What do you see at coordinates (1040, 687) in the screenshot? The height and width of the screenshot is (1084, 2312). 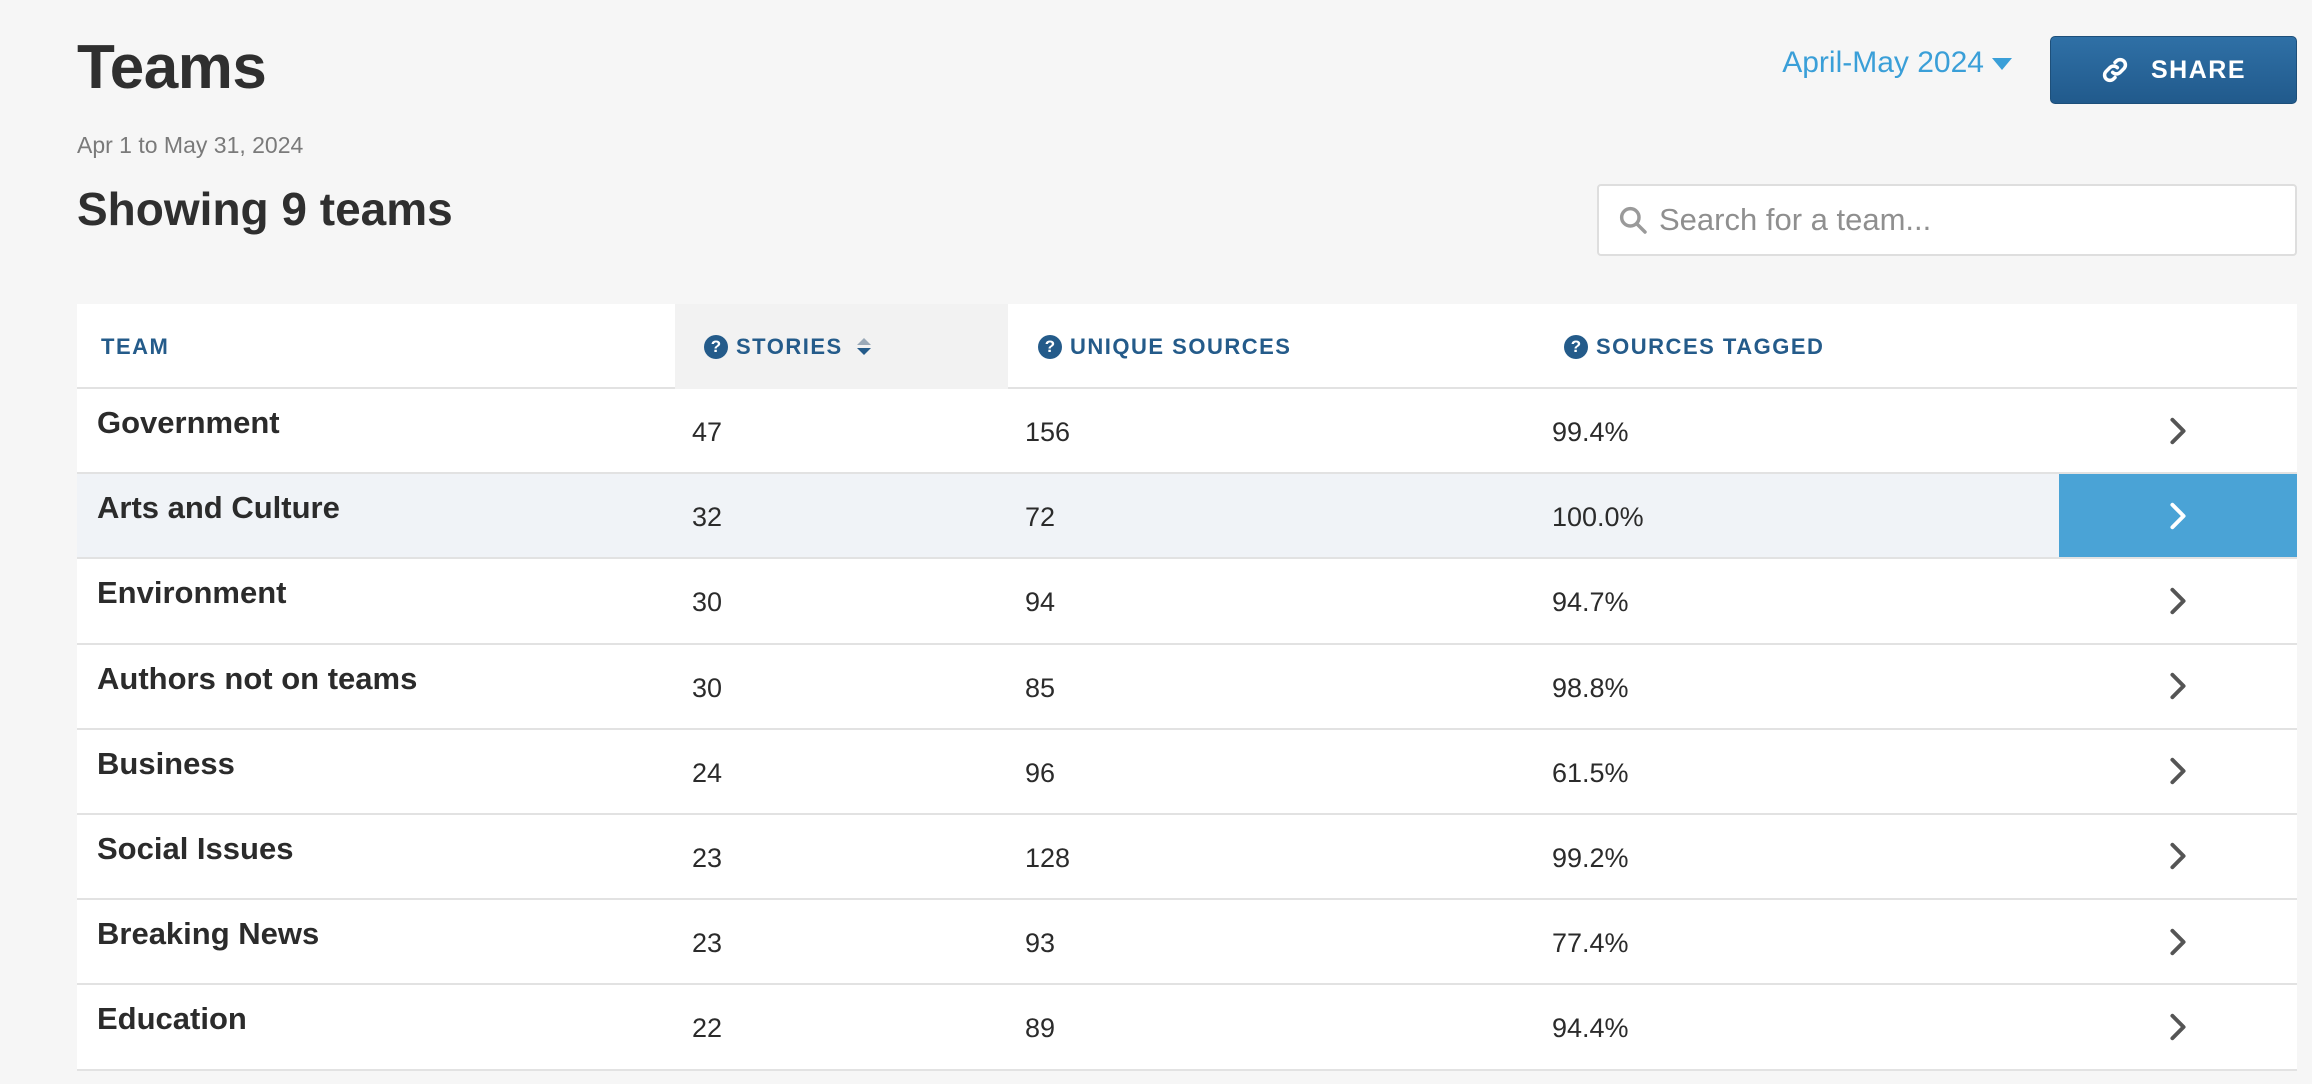 I see `unique-sources-count: 85` at bounding box center [1040, 687].